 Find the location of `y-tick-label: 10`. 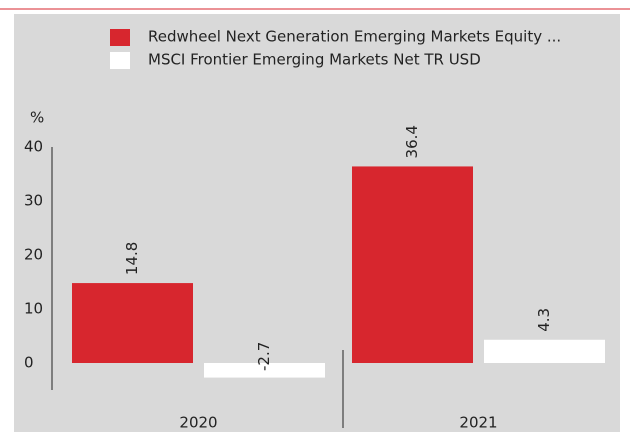

y-tick-label: 10 is located at coordinates (33, 309).